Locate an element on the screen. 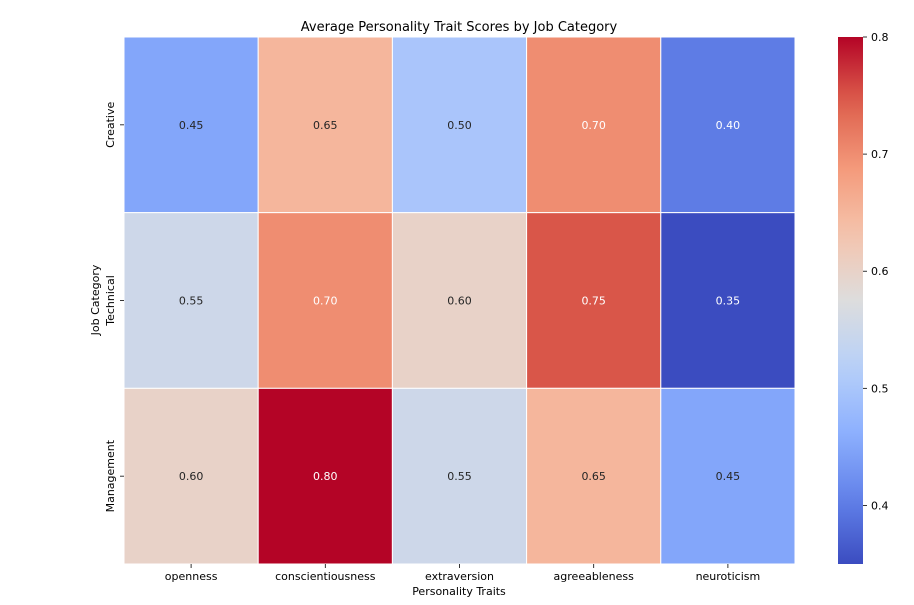 Image resolution: width=914 pixels, height=605 pixels. y-tick-label: Technical is located at coordinates (110, 301).